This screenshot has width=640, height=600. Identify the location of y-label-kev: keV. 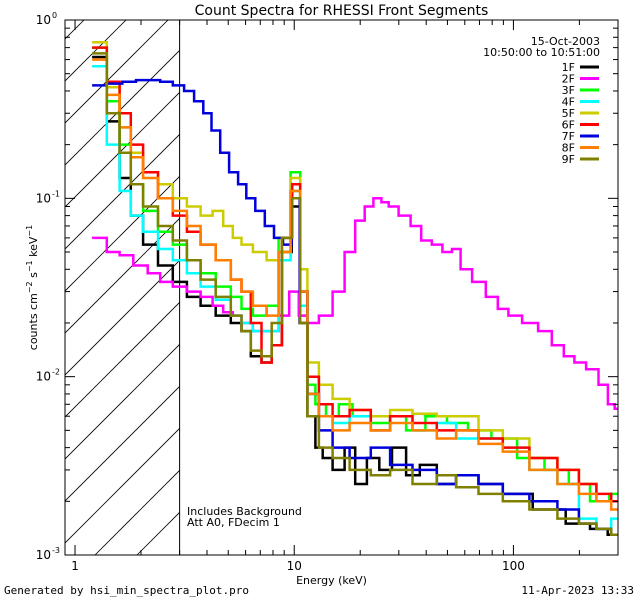
(33, 248).